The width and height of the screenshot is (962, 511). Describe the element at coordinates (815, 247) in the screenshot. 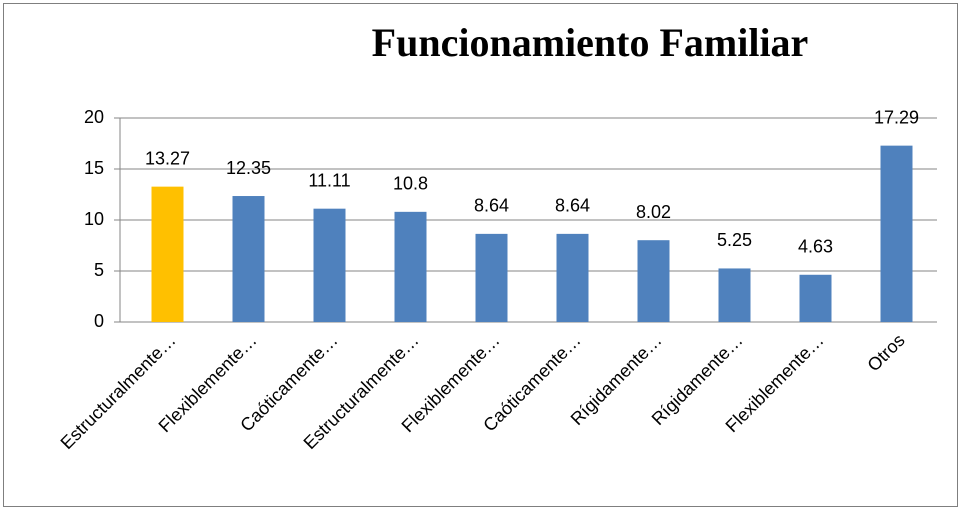

I see `value-label: 4.63` at that location.